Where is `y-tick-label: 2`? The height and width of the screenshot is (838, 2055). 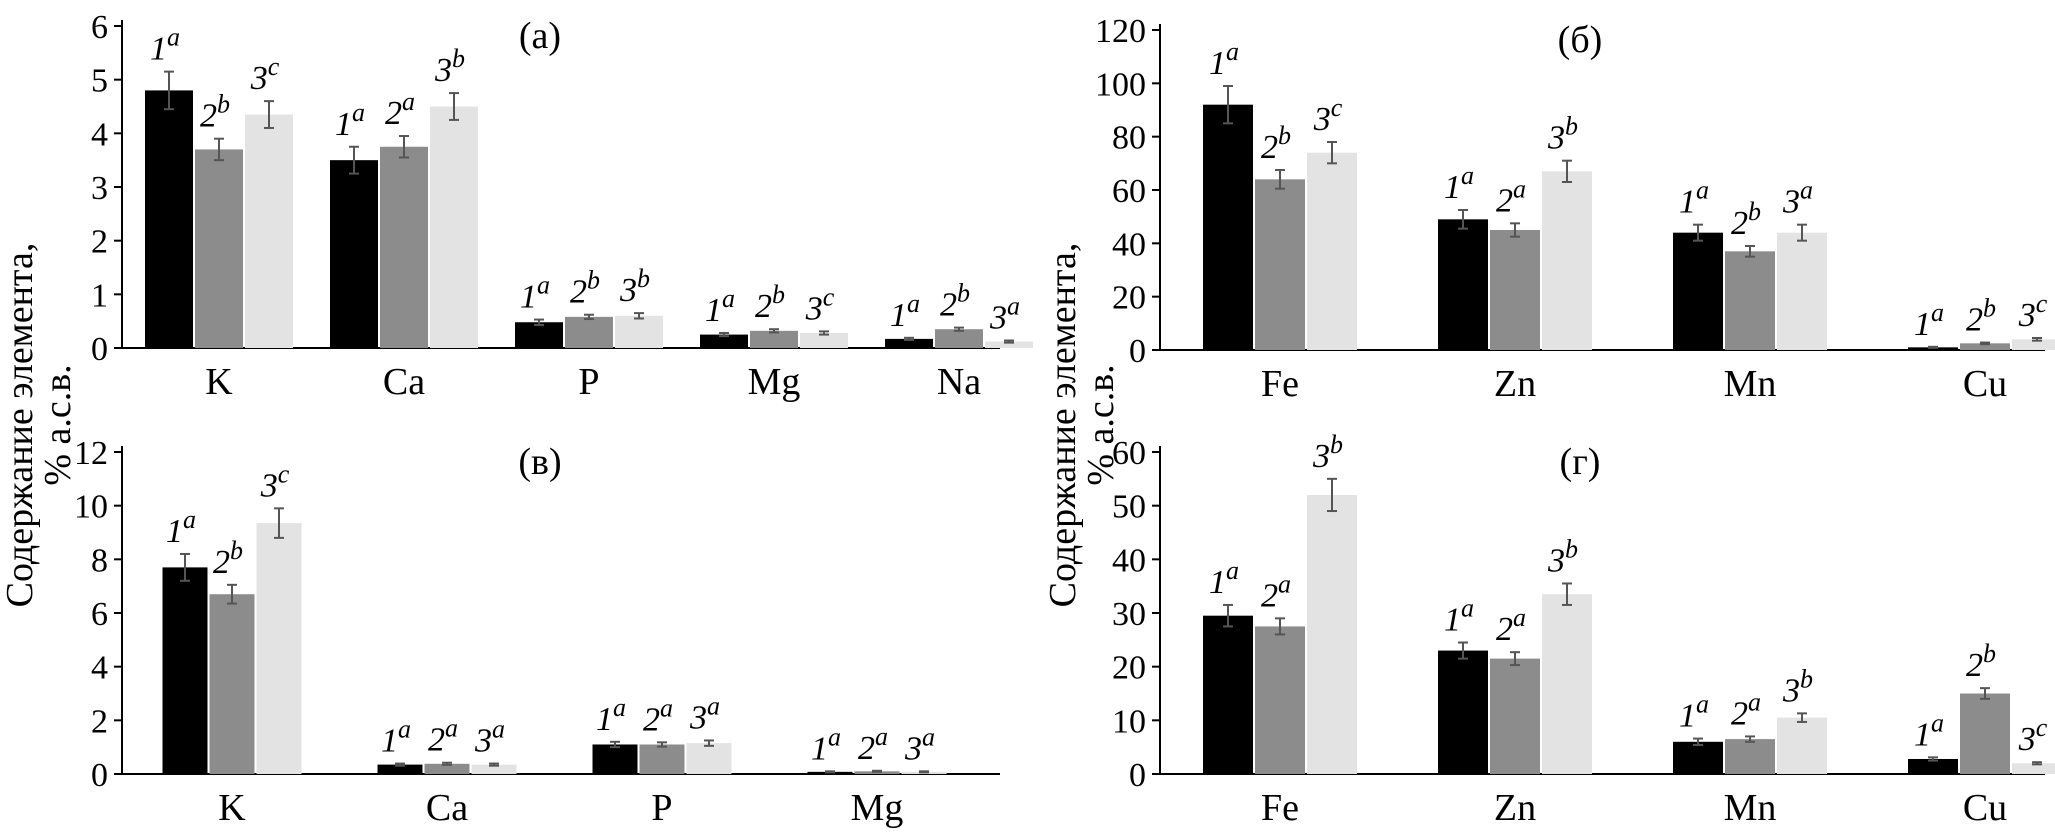
y-tick-label: 2 is located at coordinates (99, 721).